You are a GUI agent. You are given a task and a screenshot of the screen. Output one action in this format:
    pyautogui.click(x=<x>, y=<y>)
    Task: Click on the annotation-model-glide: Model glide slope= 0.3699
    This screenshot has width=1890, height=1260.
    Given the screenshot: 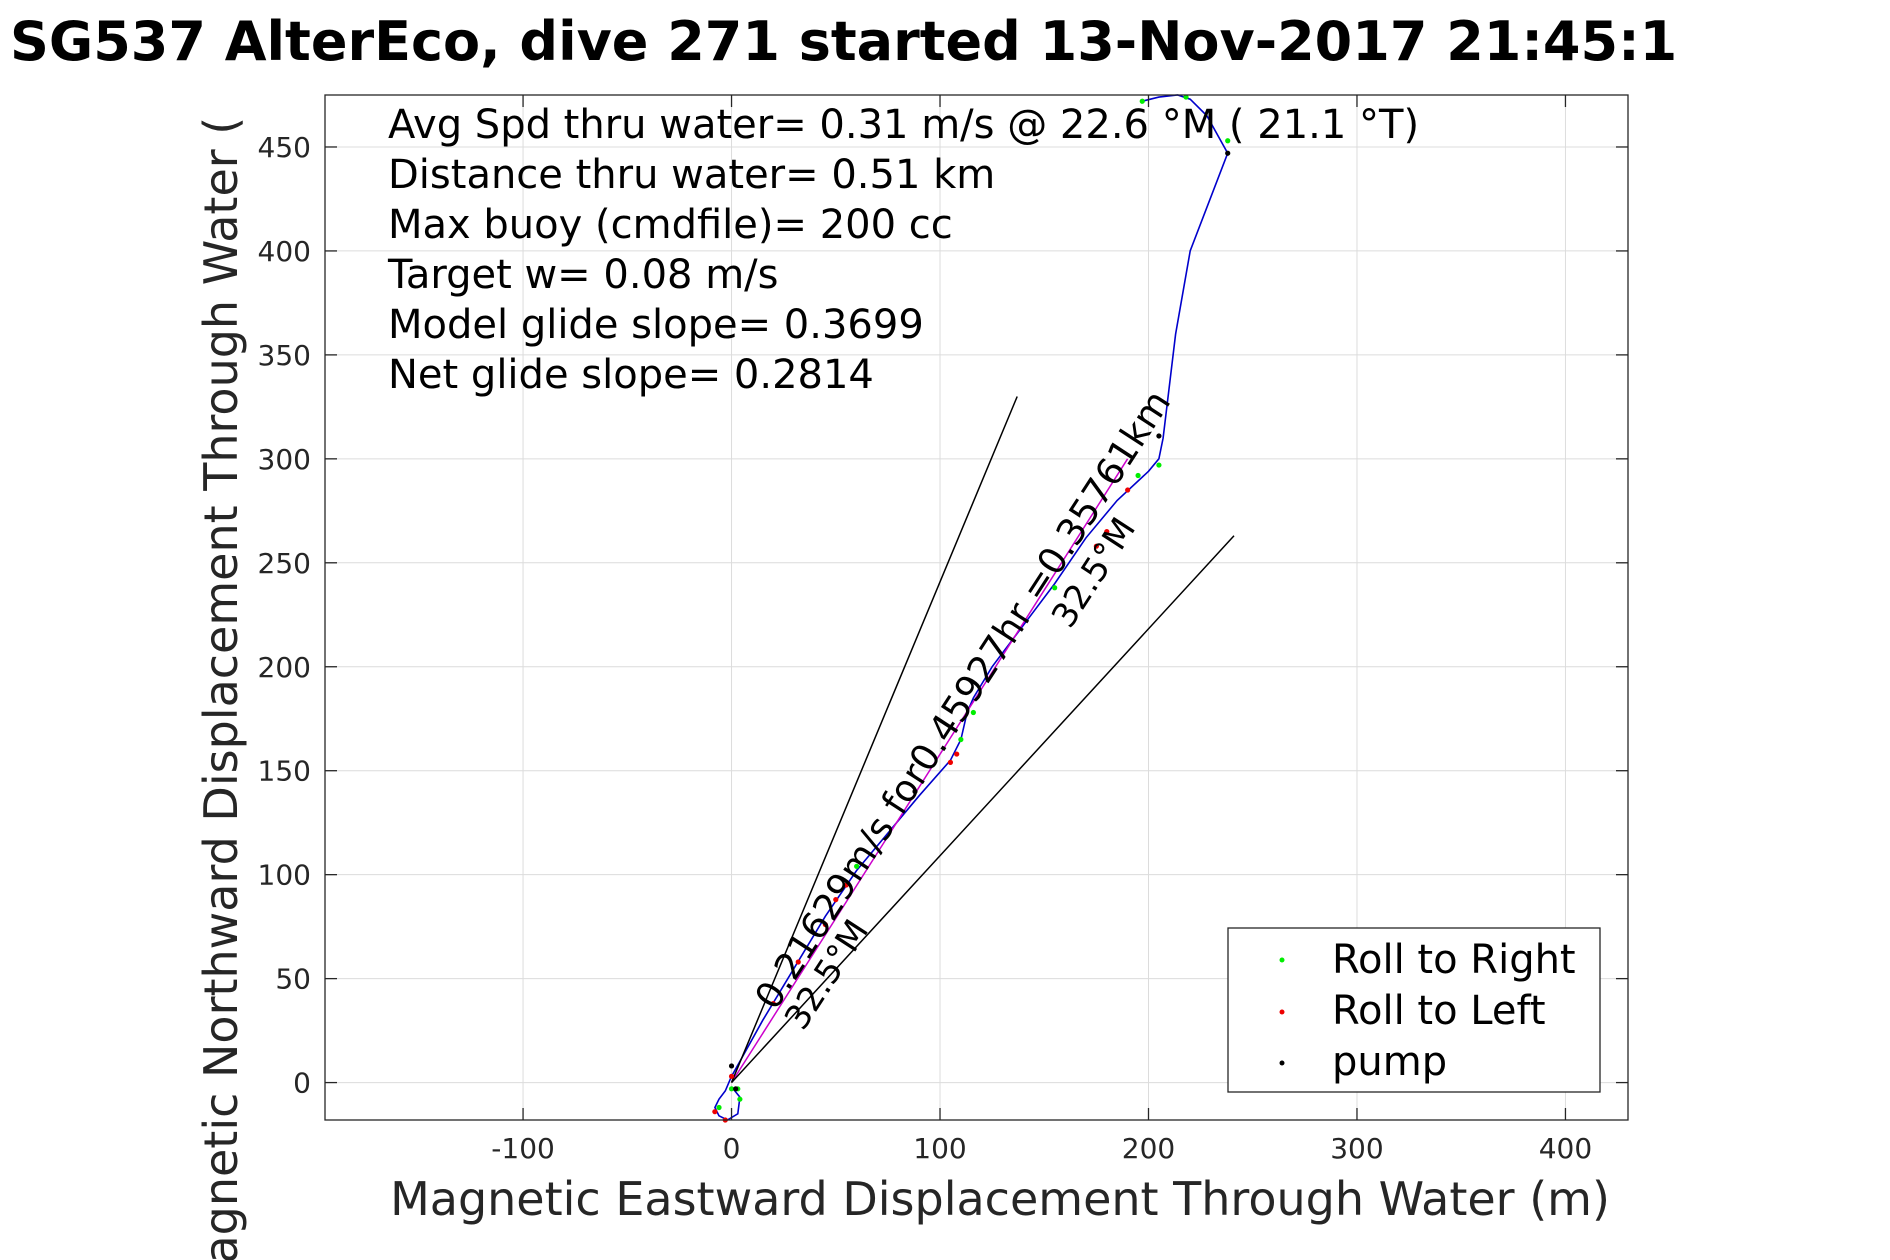 What is the action you would take?
    pyautogui.click(x=656, y=325)
    